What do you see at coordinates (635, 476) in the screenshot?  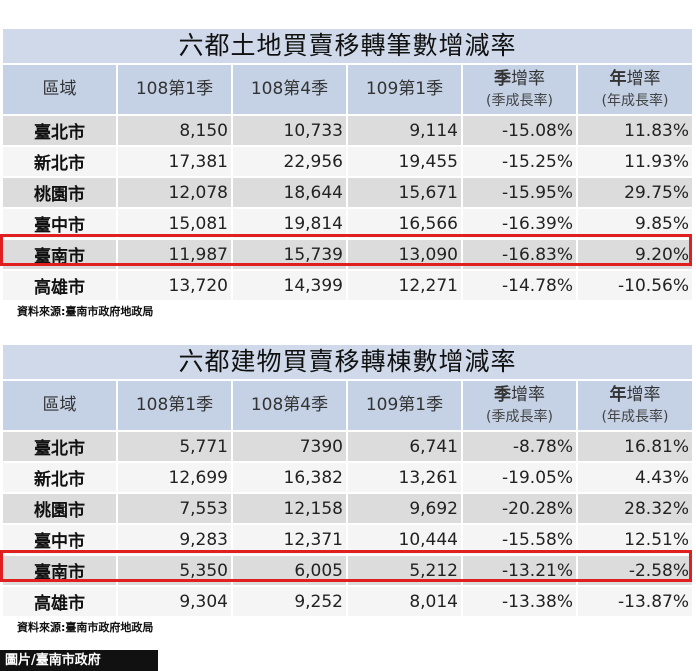 I see `cell-annual-growth: 4.43%` at bounding box center [635, 476].